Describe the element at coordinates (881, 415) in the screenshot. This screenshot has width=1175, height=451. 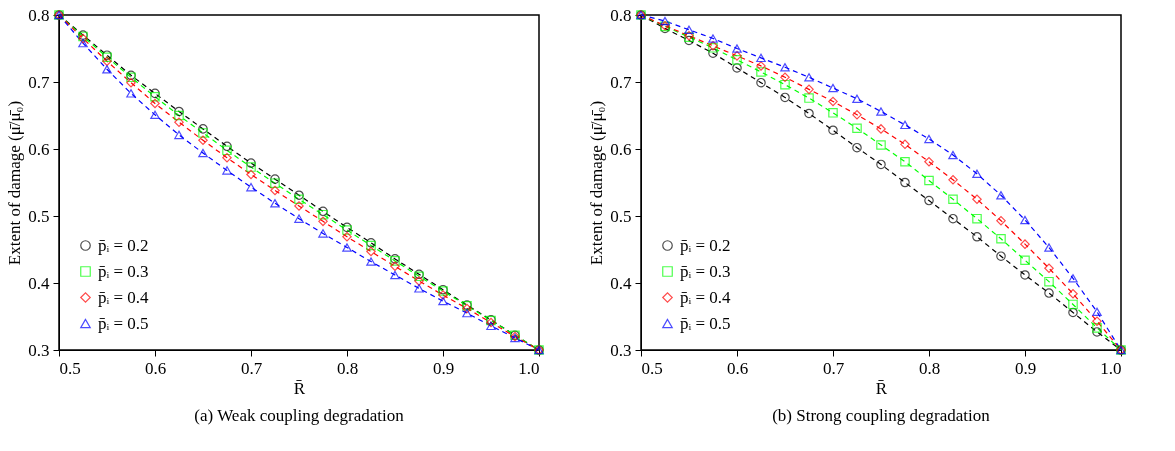
I see `text: (b) Strong coupling degradation` at that location.